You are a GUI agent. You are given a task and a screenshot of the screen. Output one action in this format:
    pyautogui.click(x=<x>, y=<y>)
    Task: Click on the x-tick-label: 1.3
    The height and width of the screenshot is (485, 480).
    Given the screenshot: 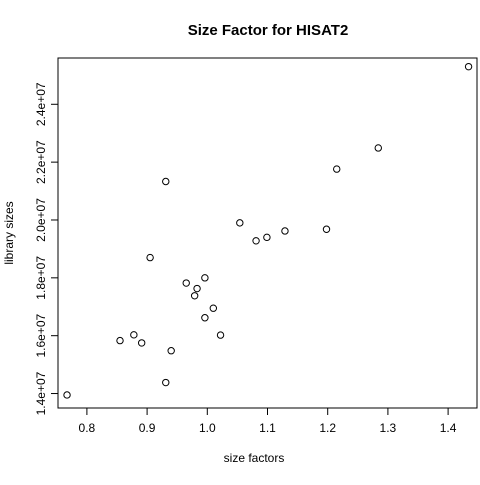 What is the action you would take?
    pyautogui.click(x=388, y=428)
    